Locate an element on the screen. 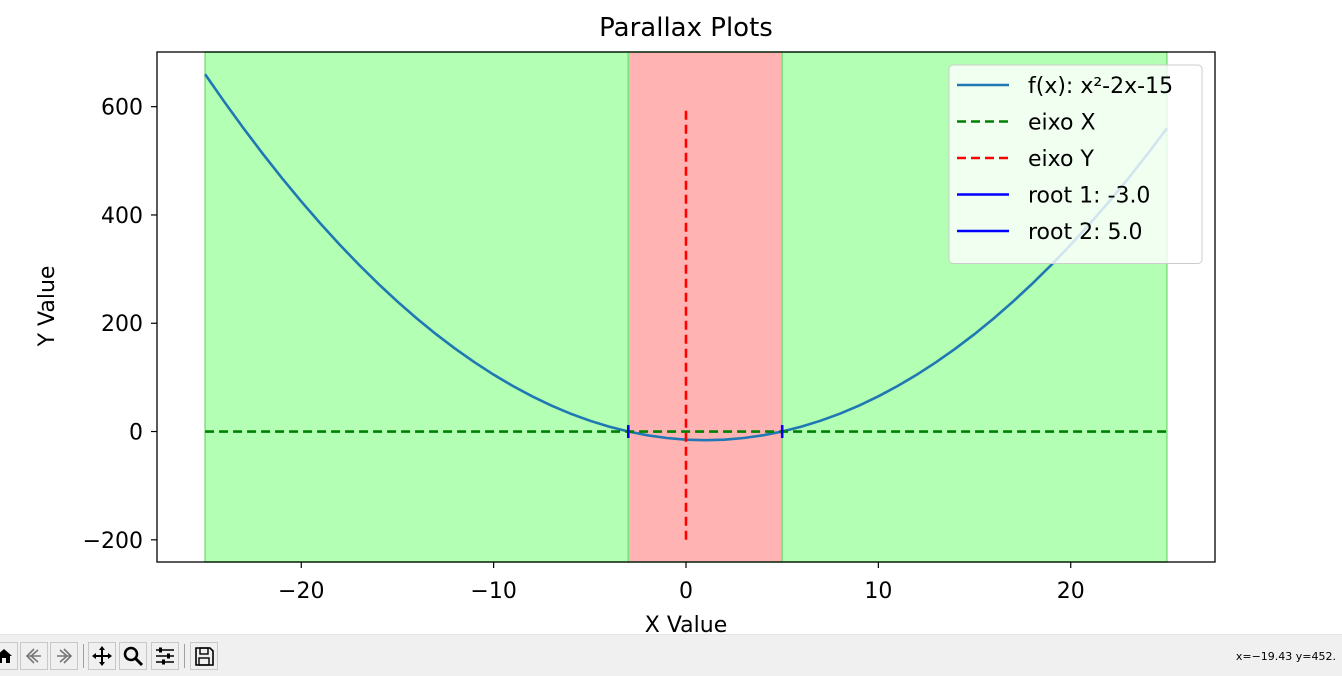 The height and width of the screenshot is (676, 1342). forward-arrow-icon is located at coordinates (65, 656).